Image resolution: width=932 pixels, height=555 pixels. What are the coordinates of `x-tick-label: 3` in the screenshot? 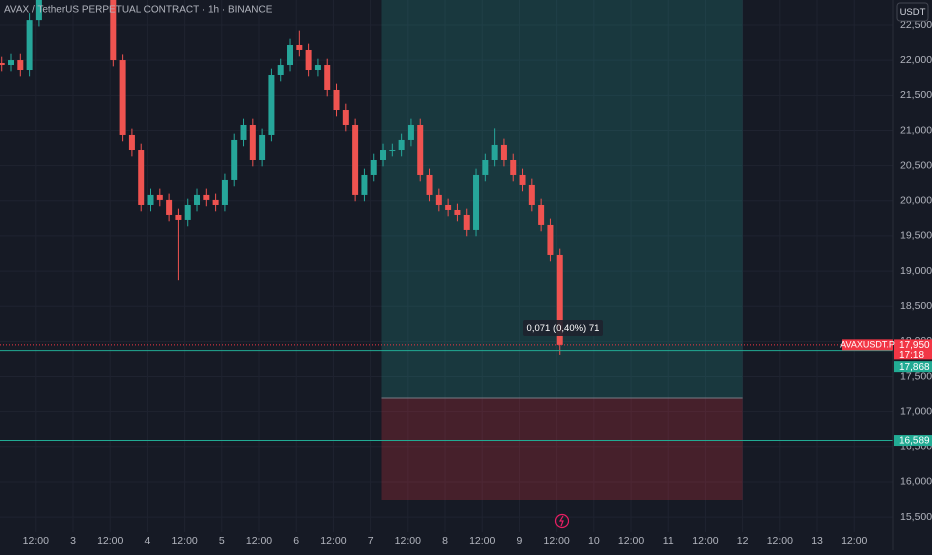 It's located at (73, 541).